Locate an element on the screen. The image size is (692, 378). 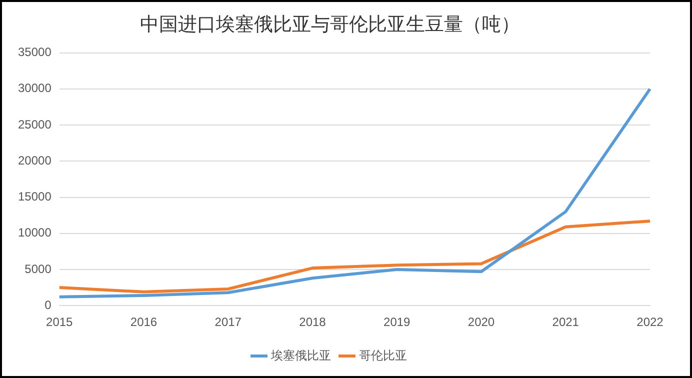
x-tick-label: 2015 is located at coordinates (60, 322).